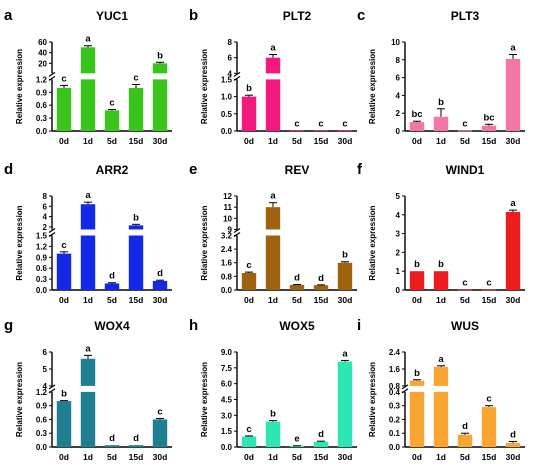  I want to click on chart-f-sig-letter: a, so click(513, 203).